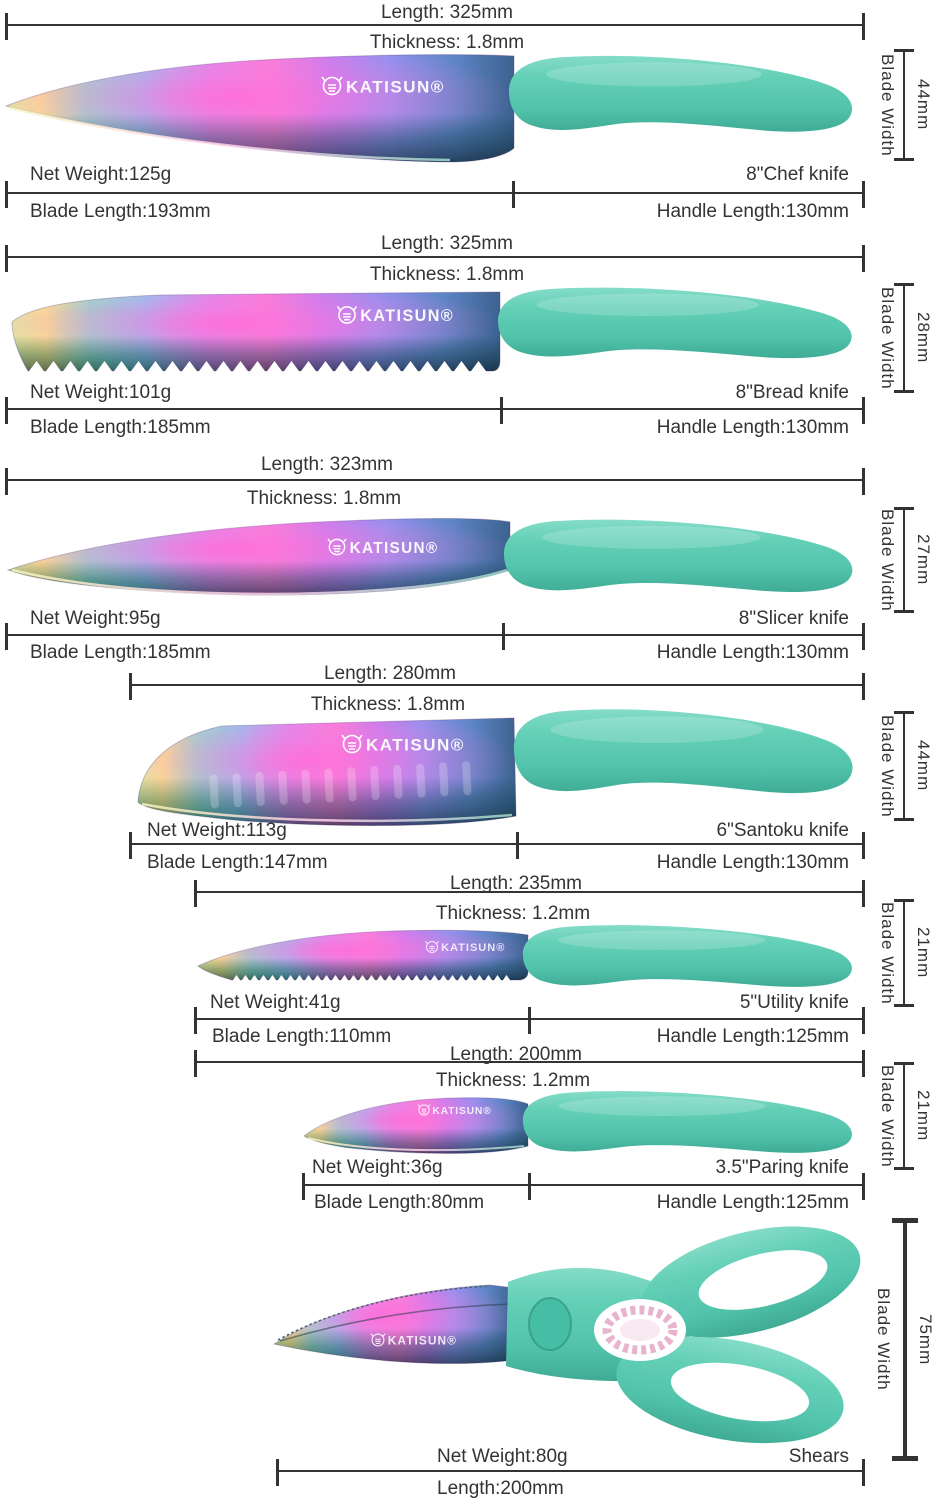 Image resolution: width=938 pixels, height=1500 pixels. What do you see at coordinates (782, 1167) in the screenshot?
I see `product-name-label: 3.5"Paring knife` at bounding box center [782, 1167].